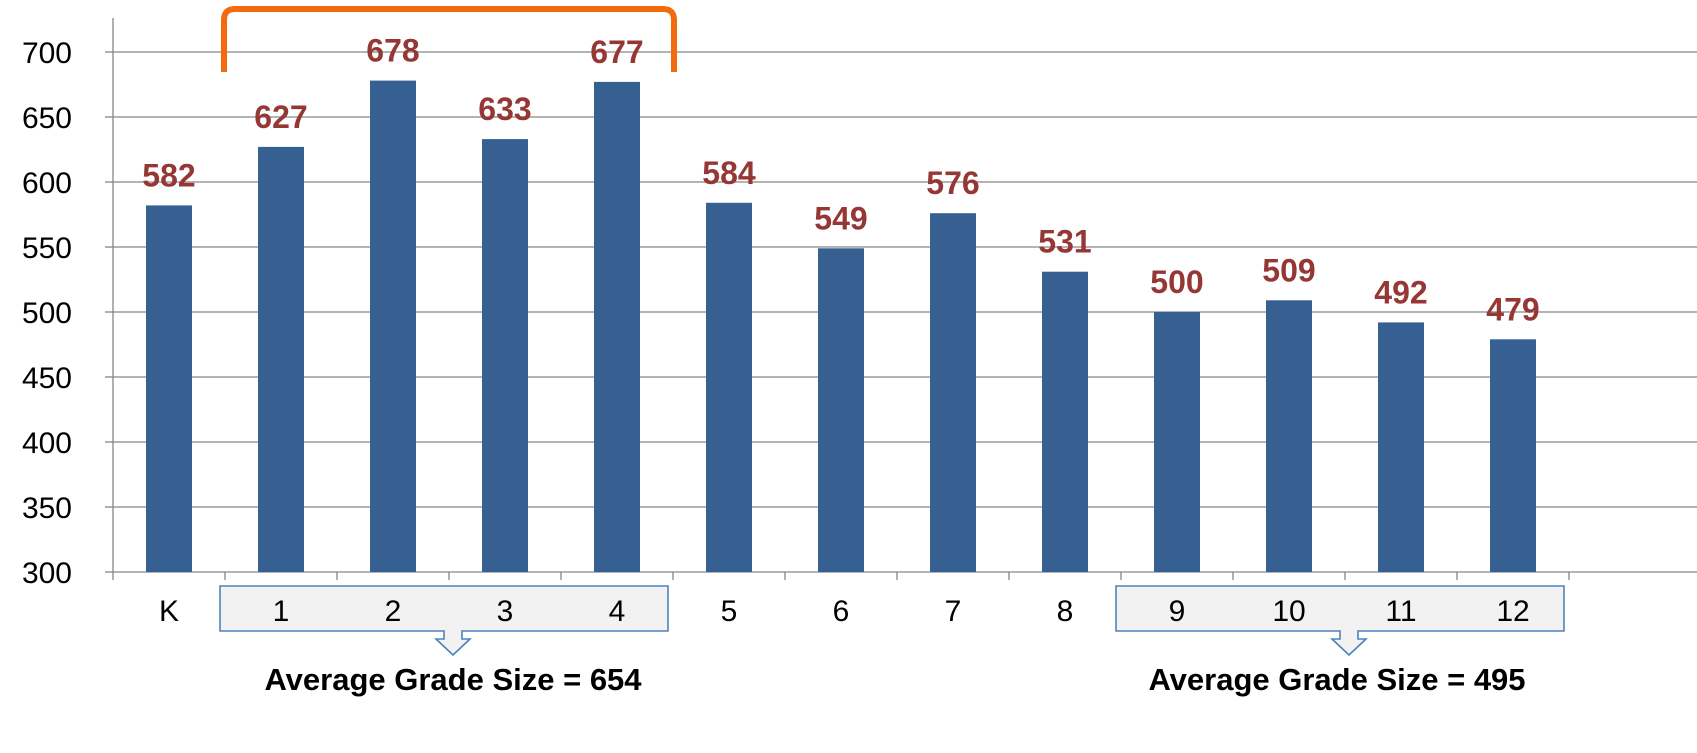 Image resolution: width=1697 pixels, height=753 pixels. I want to click on data-label-6: 549, so click(840, 218).